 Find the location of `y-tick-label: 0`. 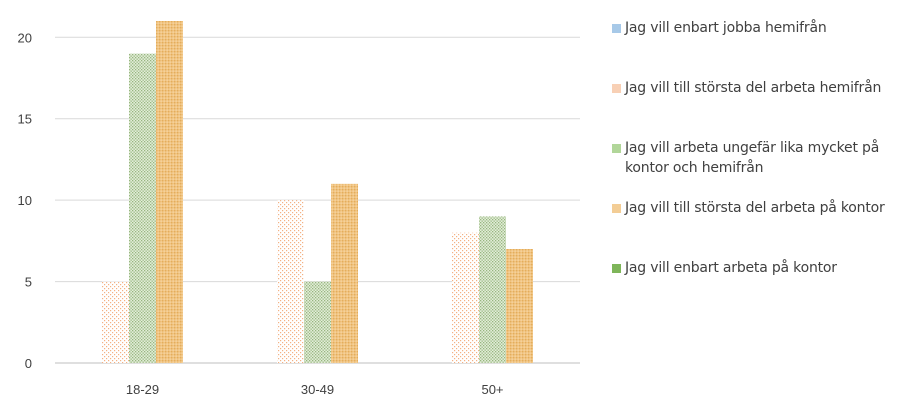

y-tick-label: 0 is located at coordinates (28, 363).